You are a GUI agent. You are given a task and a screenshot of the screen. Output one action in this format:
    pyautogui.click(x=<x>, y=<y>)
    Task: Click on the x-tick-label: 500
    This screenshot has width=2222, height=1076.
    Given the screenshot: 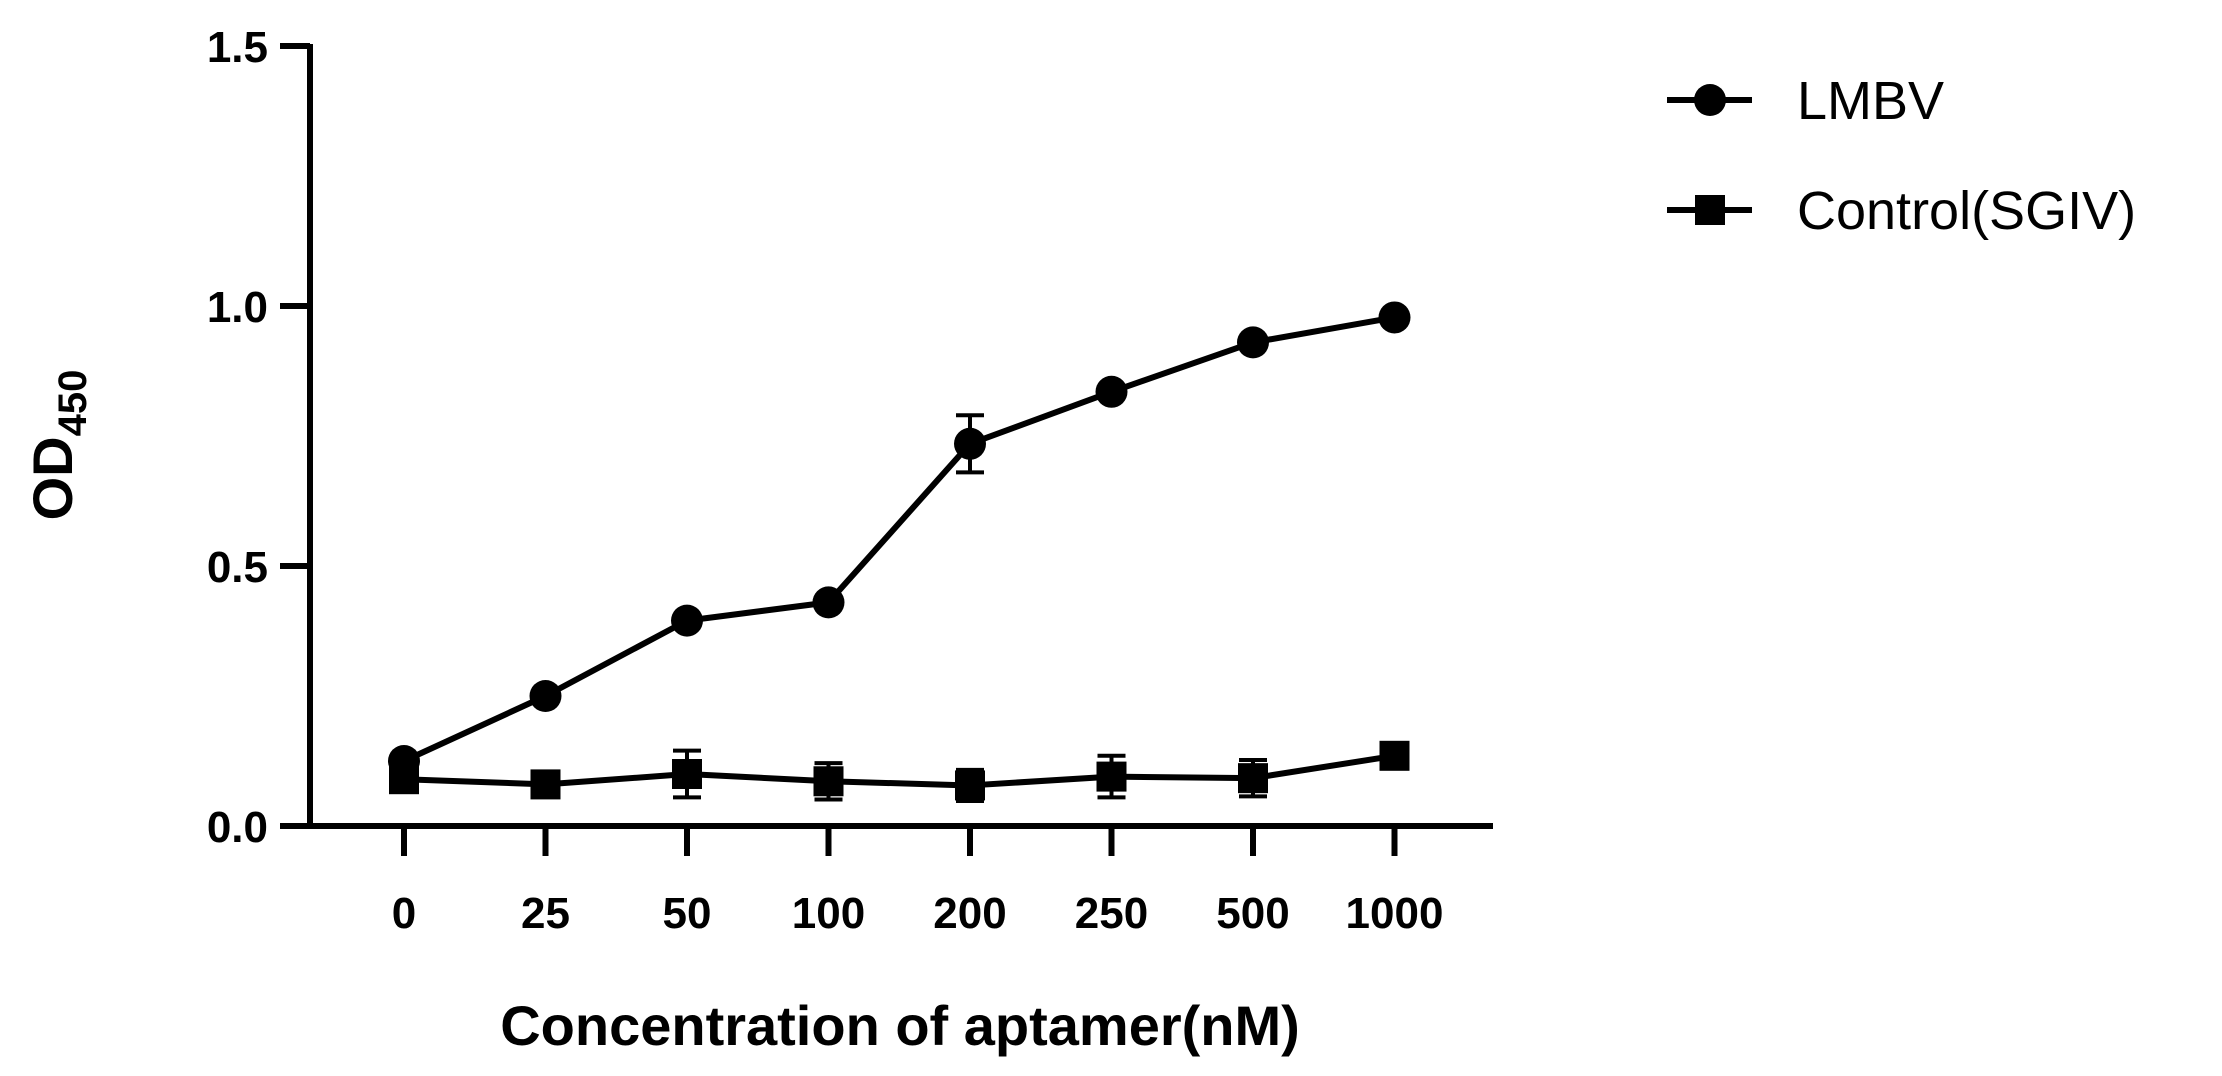 What is the action you would take?
    pyautogui.click(x=1252, y=913)
    